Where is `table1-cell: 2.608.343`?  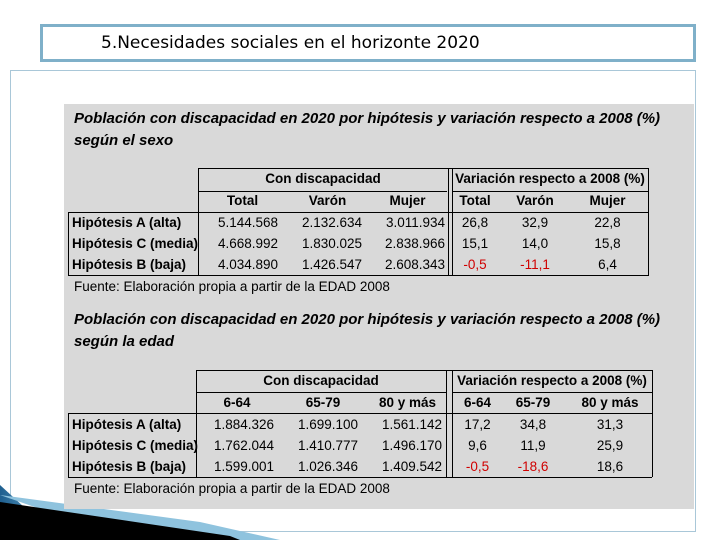
table1-cell: 2.608.343 is located at coordinates (414, 264).